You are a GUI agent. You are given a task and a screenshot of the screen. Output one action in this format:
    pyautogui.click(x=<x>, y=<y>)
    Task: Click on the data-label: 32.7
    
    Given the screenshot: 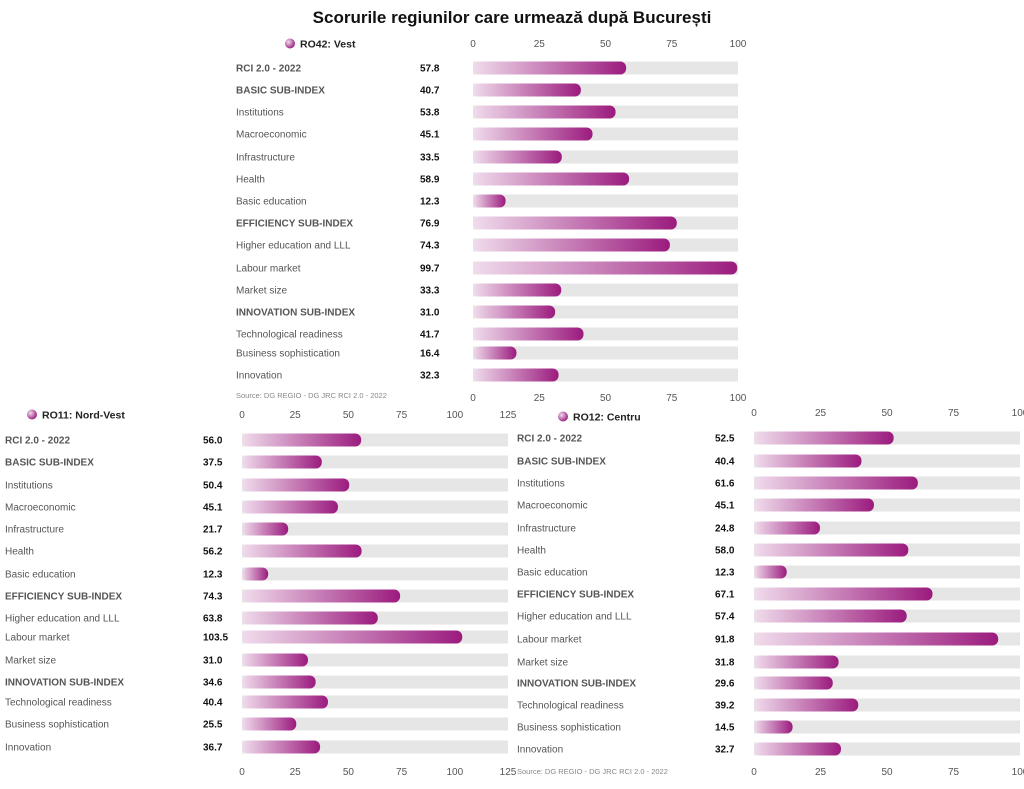 What is the action you would take?
    pyautogui.click(x=725, y=750)
    